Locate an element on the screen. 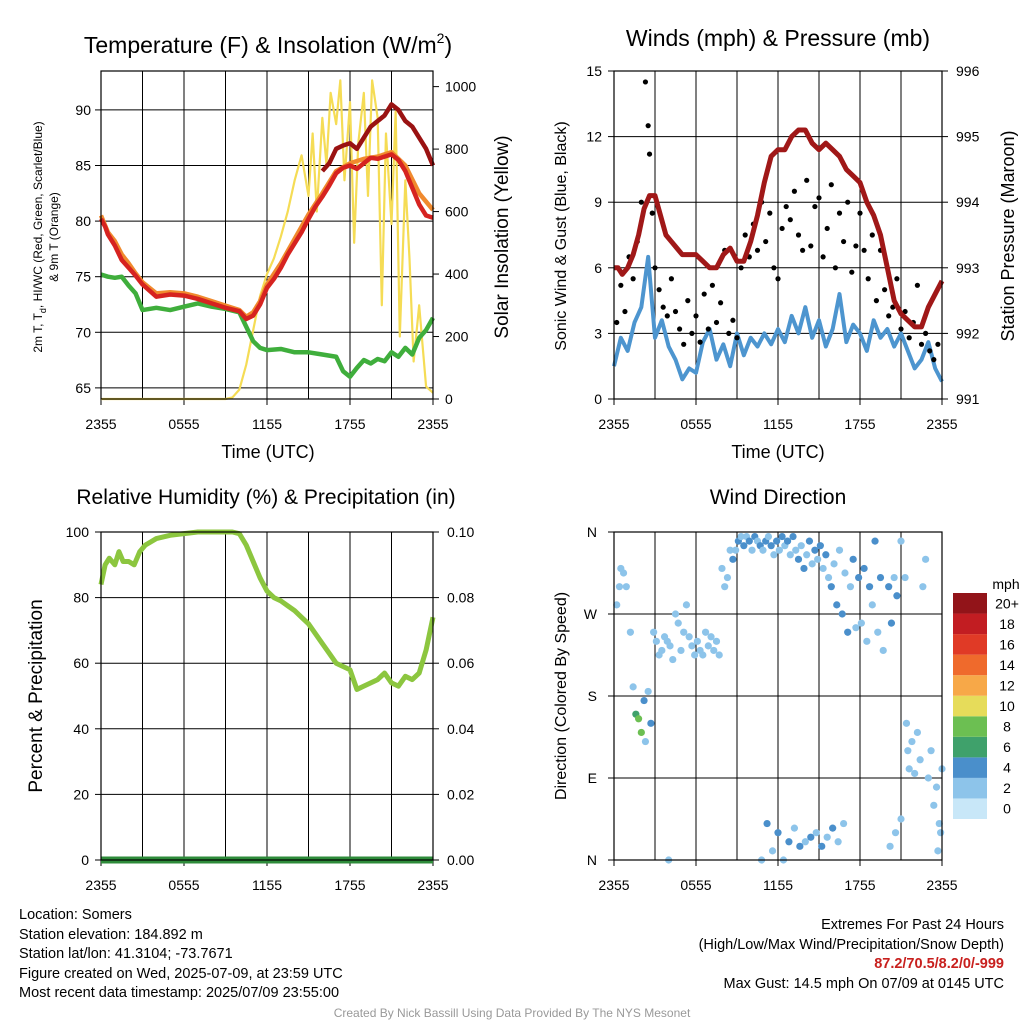 Image resolution: width=1024 pixels, height=1024 pixels. y2-tick-label: 991 is located at coordinates (968, 399).